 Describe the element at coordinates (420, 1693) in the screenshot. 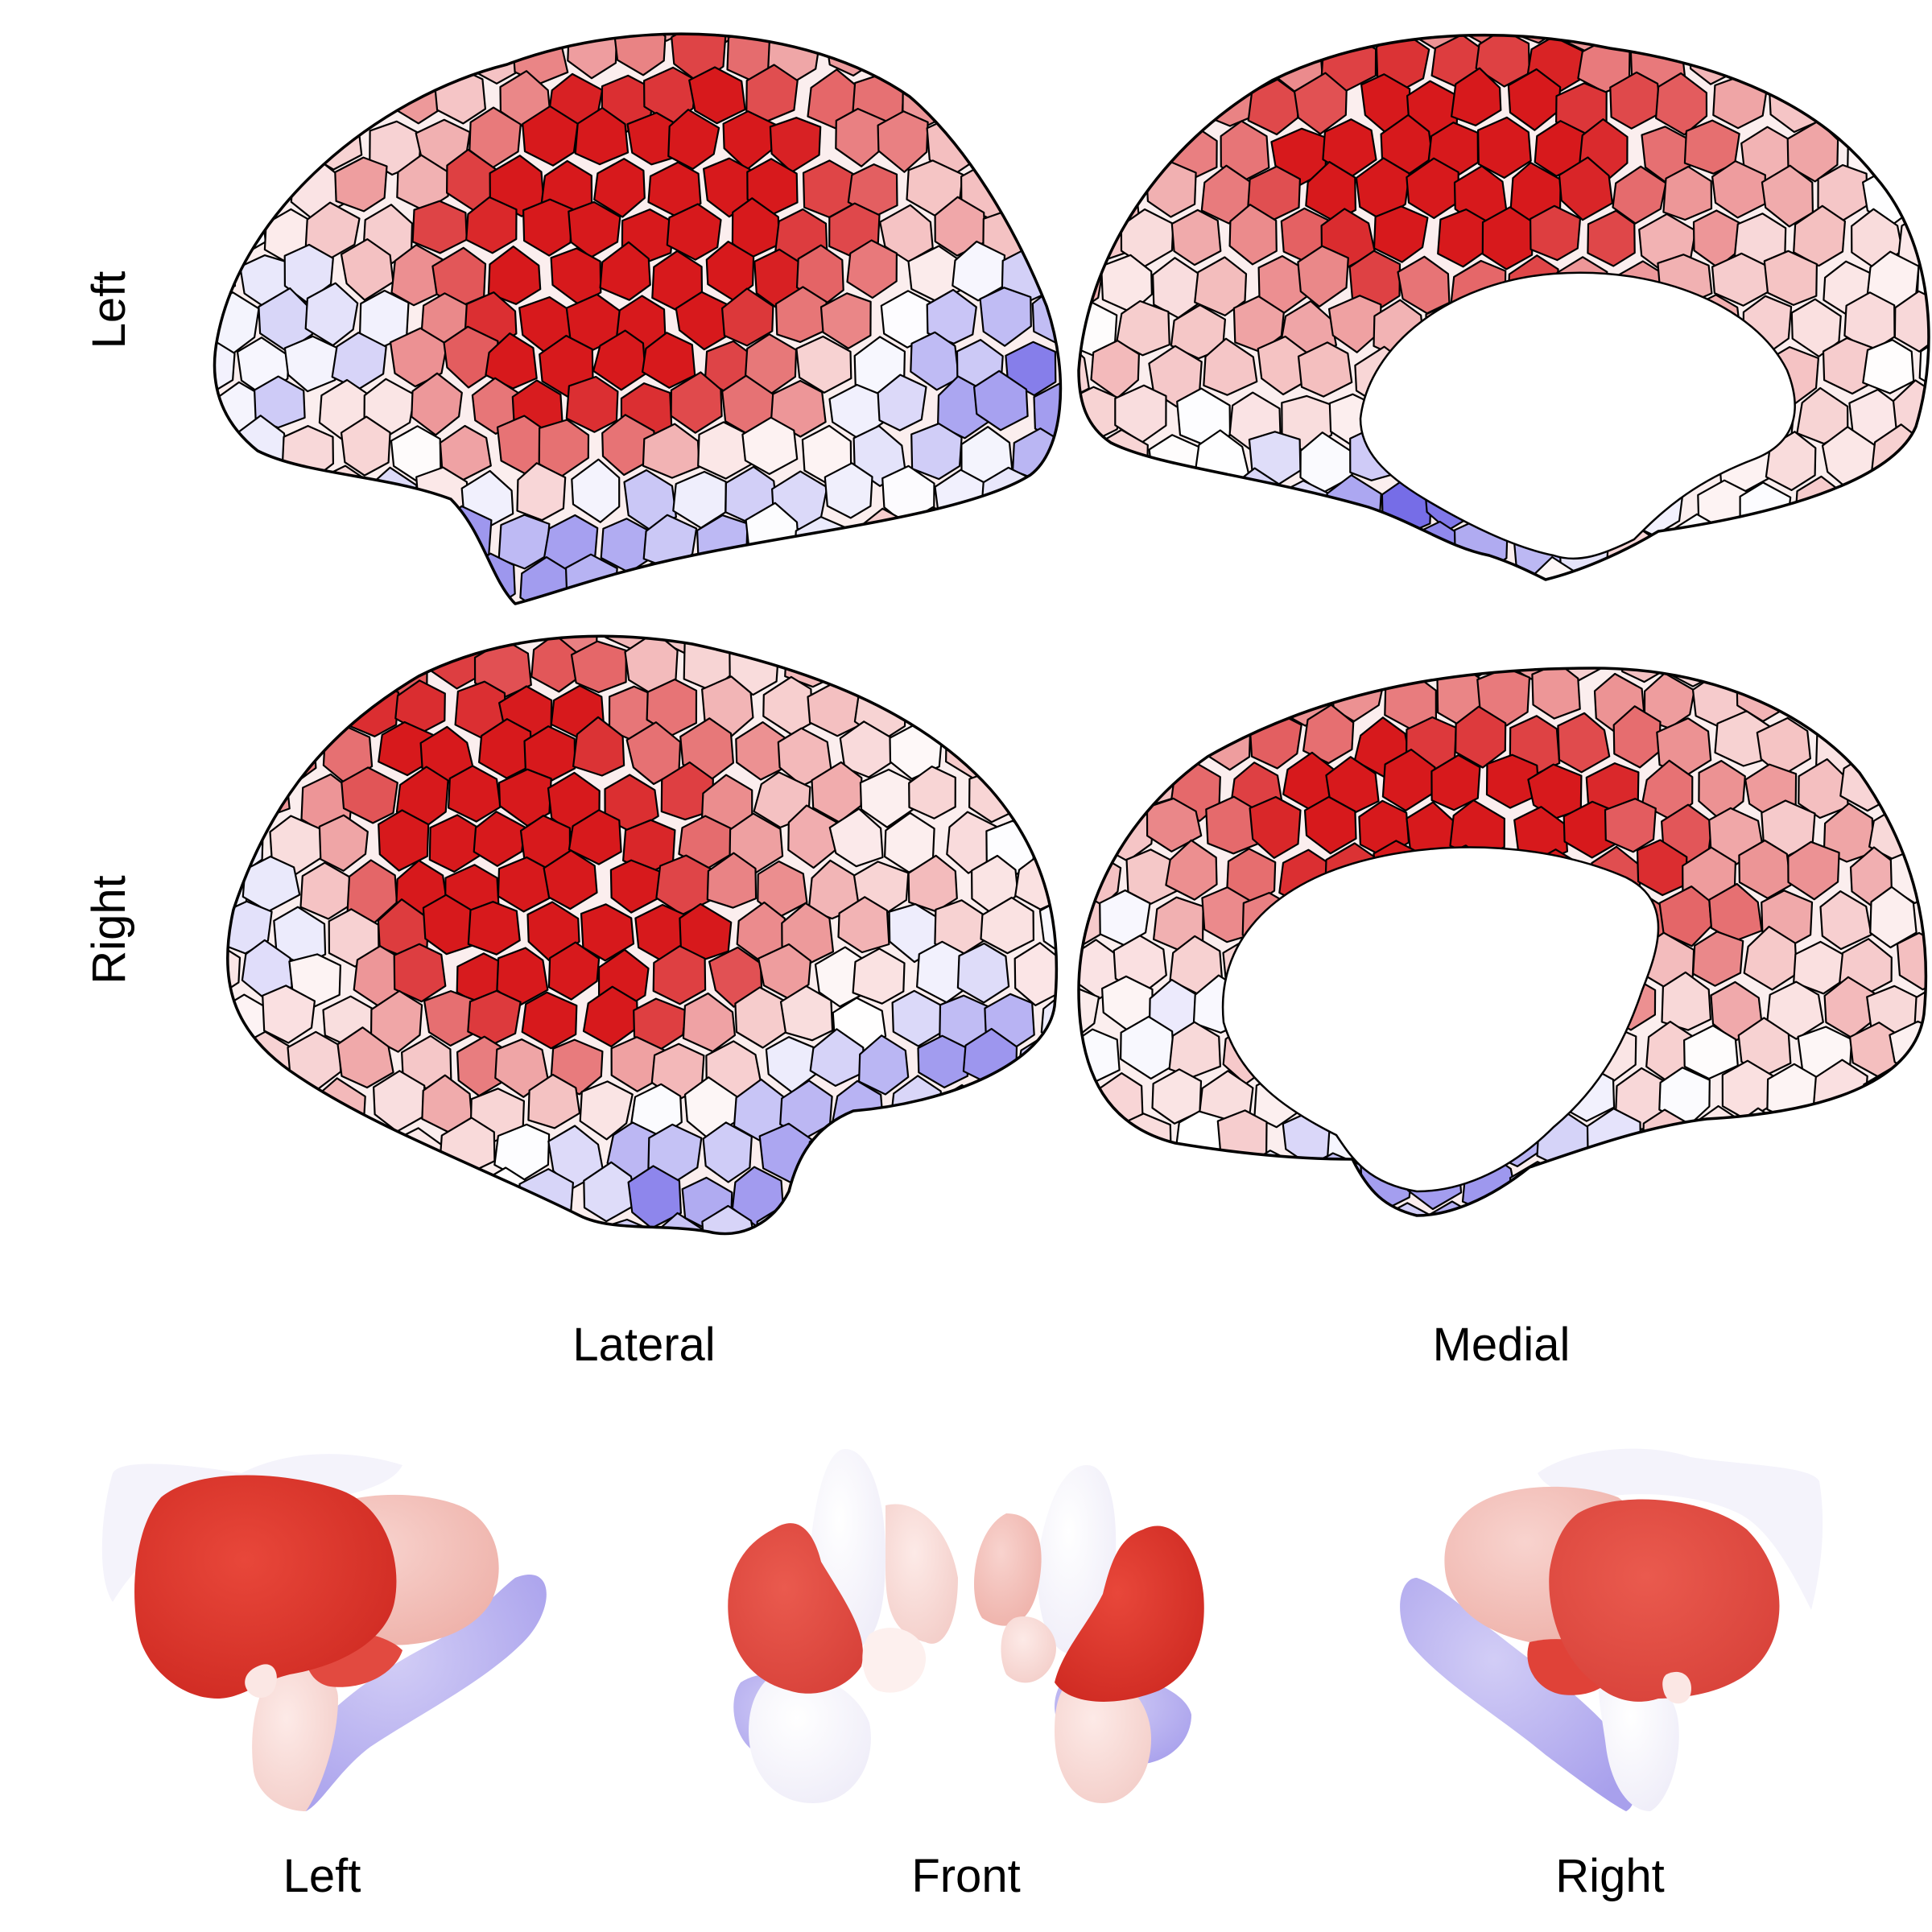

I see `subcortex-hippocampus` at that location.